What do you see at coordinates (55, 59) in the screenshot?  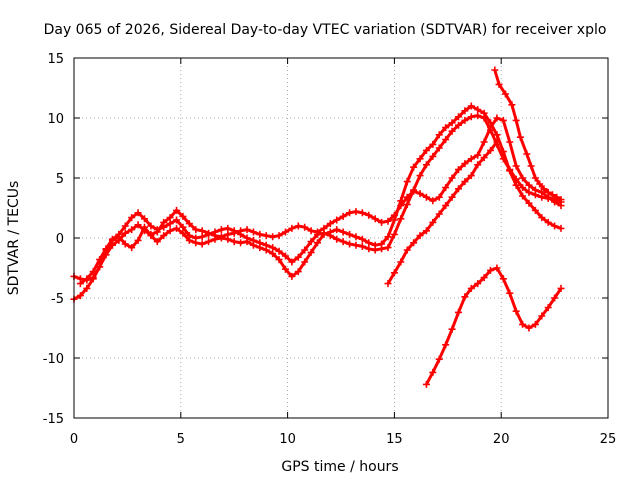 I see `y-tick-label: 15` at bounding box center [55, 59].